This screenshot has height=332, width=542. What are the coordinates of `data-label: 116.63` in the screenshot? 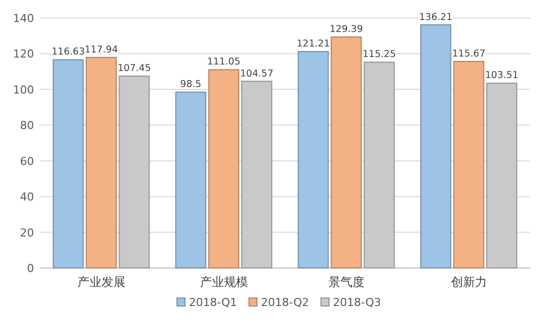 It's located at (68, 52).